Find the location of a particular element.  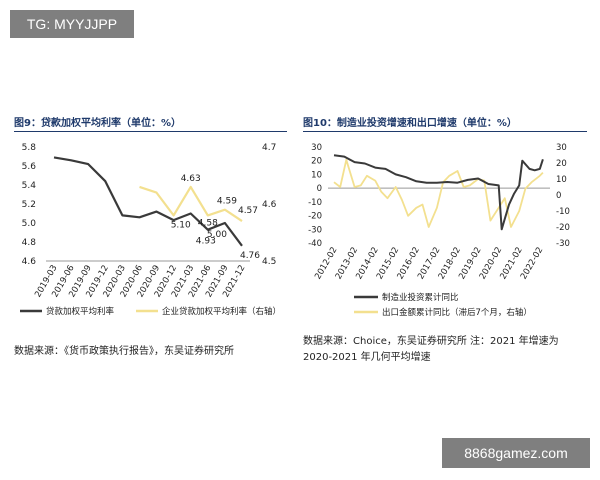

y-tick-label: 30 is located at coordinates (316, 148).